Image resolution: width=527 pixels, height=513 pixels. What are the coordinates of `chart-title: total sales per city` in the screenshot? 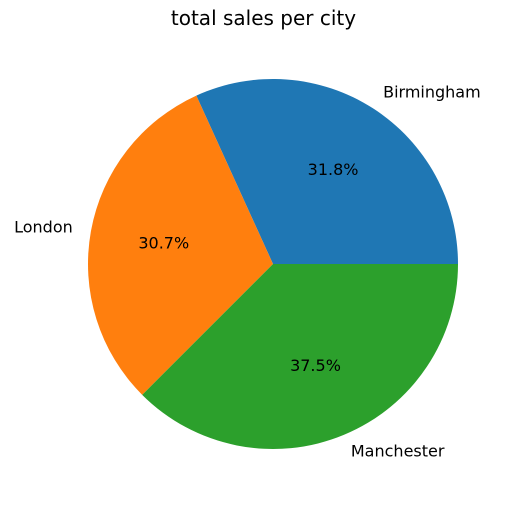 It's located at (263, 18).